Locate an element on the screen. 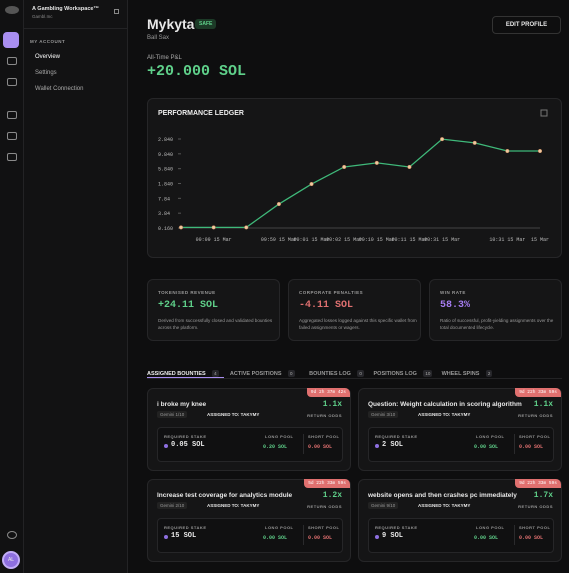  company: Gambl.Inc is located at coordinates (42, 16).